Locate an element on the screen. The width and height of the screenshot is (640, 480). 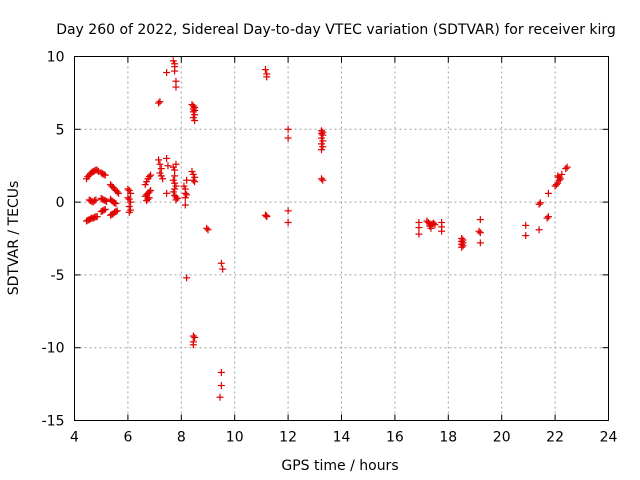
y-tick-label: 5 is located at coordinates (60, 130).